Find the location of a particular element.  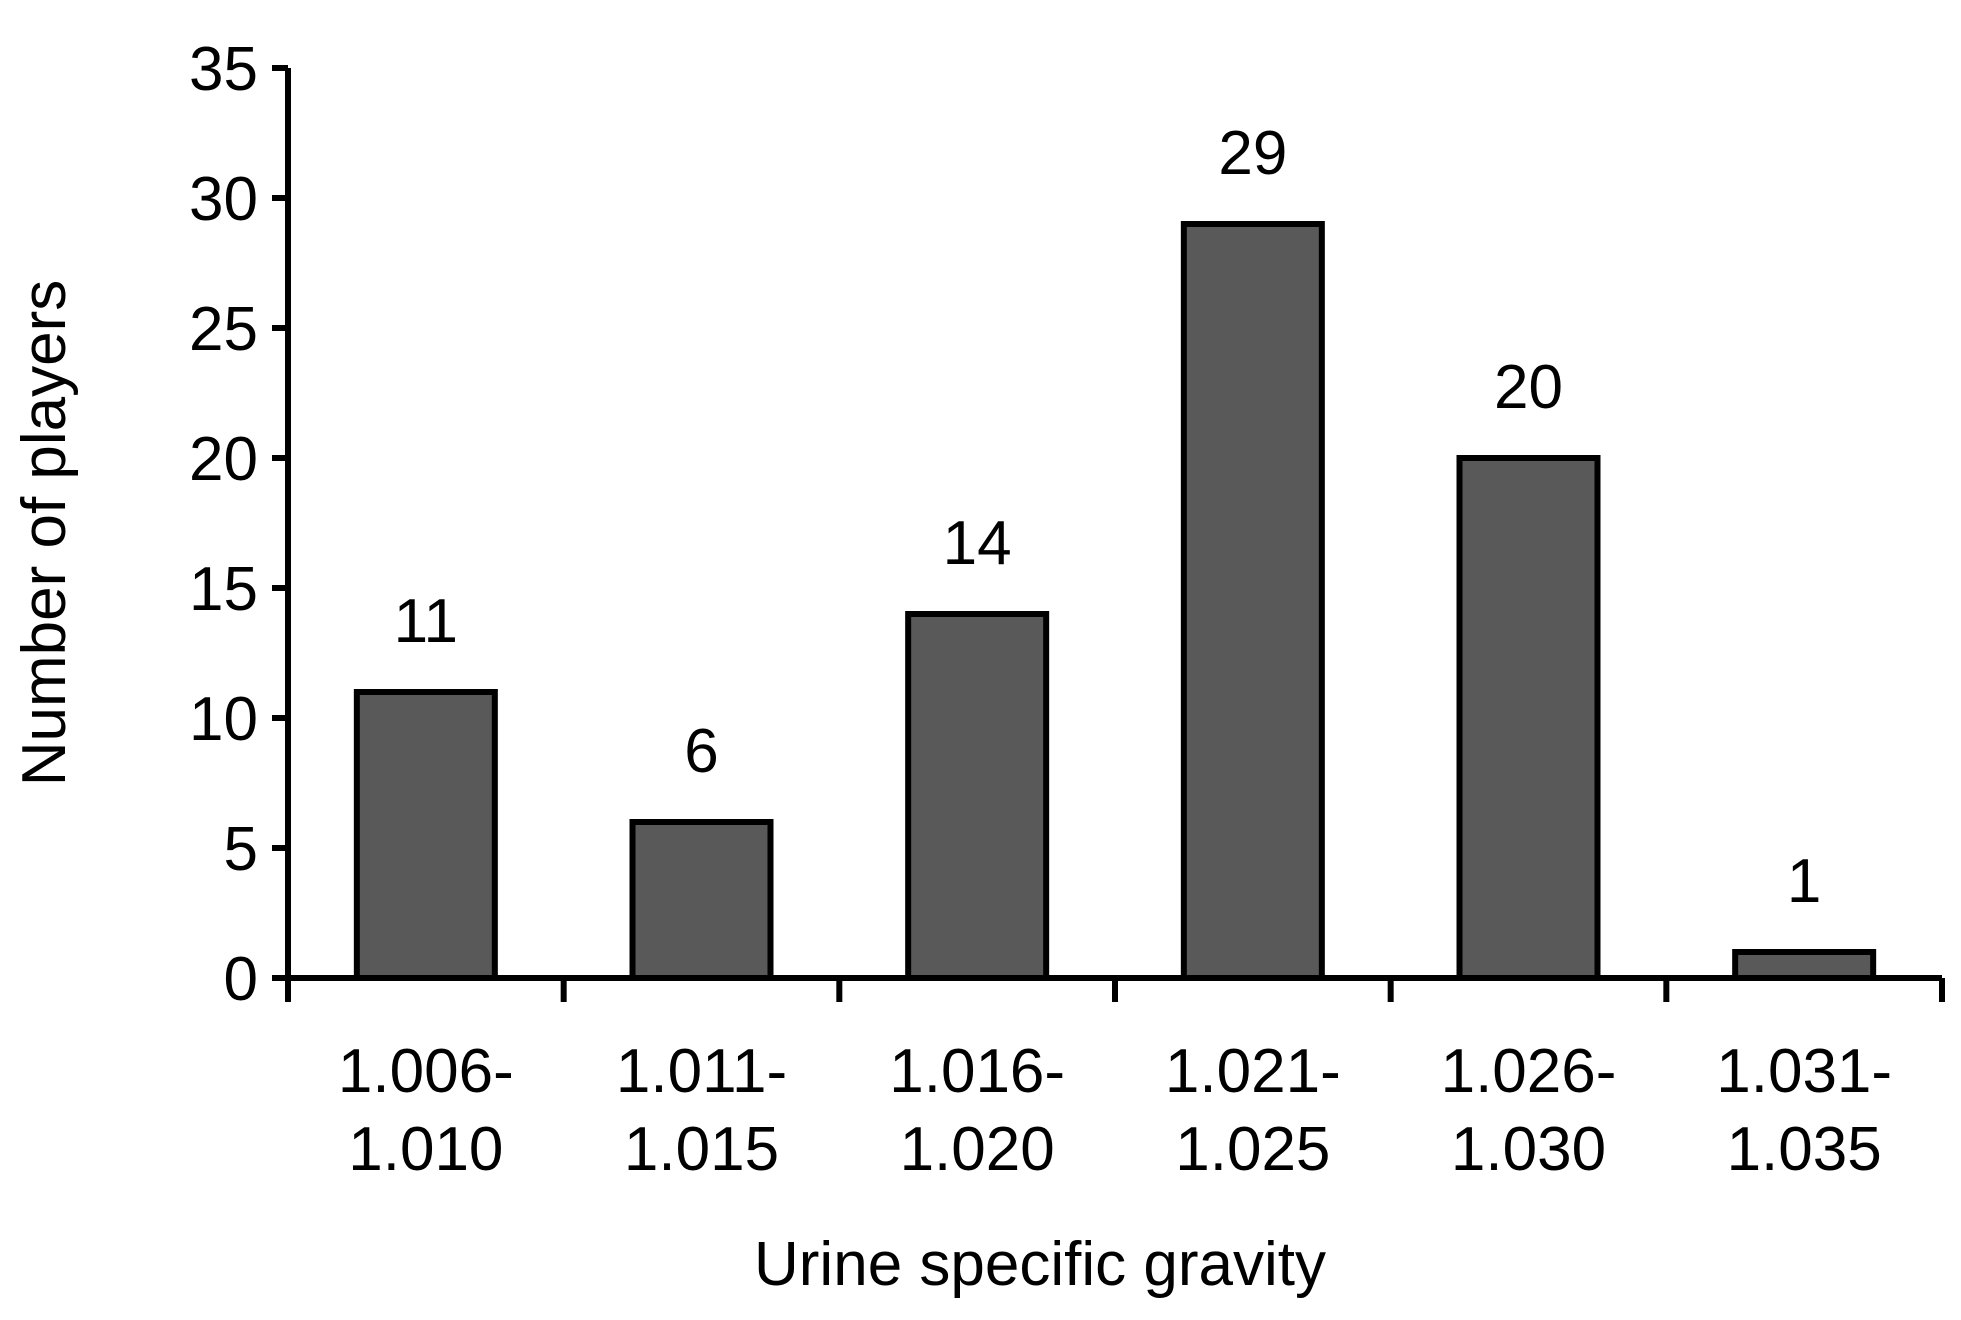

y-tick-label: 5 is located at coordinates (241, 849).